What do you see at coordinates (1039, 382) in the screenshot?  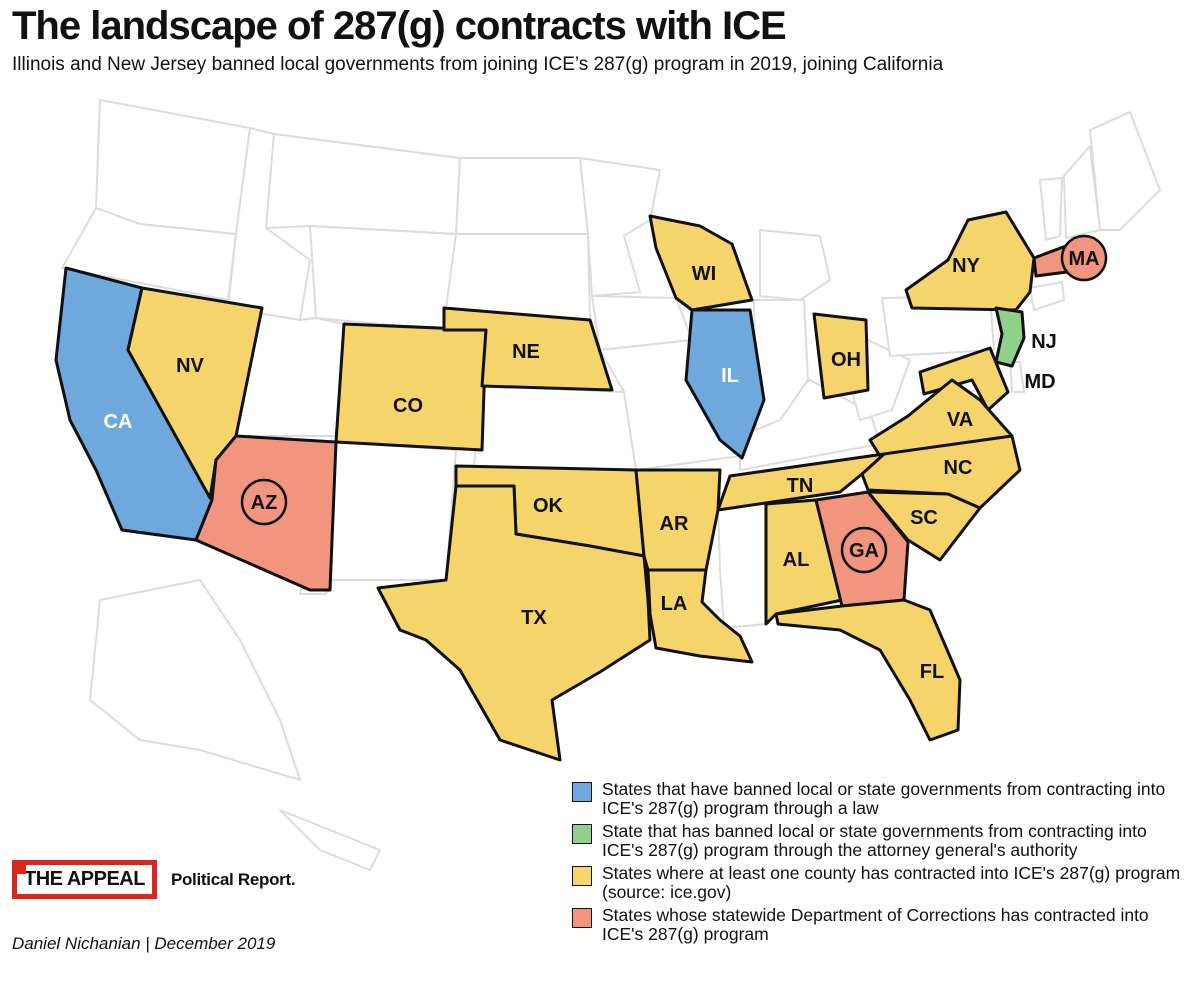 I see `label-md: MD` at bounding box center [1039, 382].